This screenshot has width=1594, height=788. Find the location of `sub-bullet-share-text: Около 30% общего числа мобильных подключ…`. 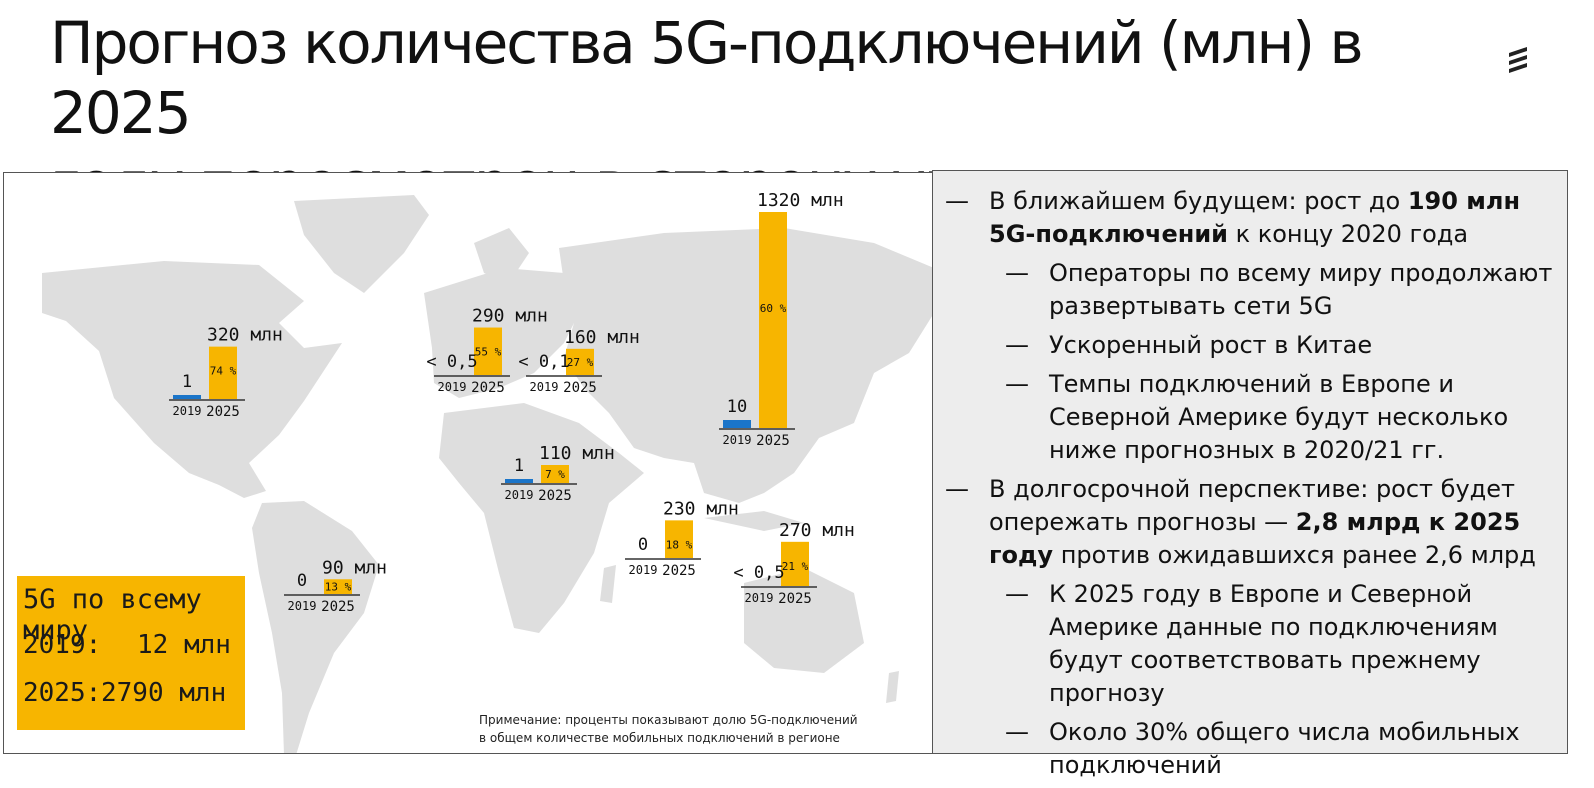

sub-bullet-share-text: Около 30% общего числа мобильных подключ… is located at coordinates (1284, 748).